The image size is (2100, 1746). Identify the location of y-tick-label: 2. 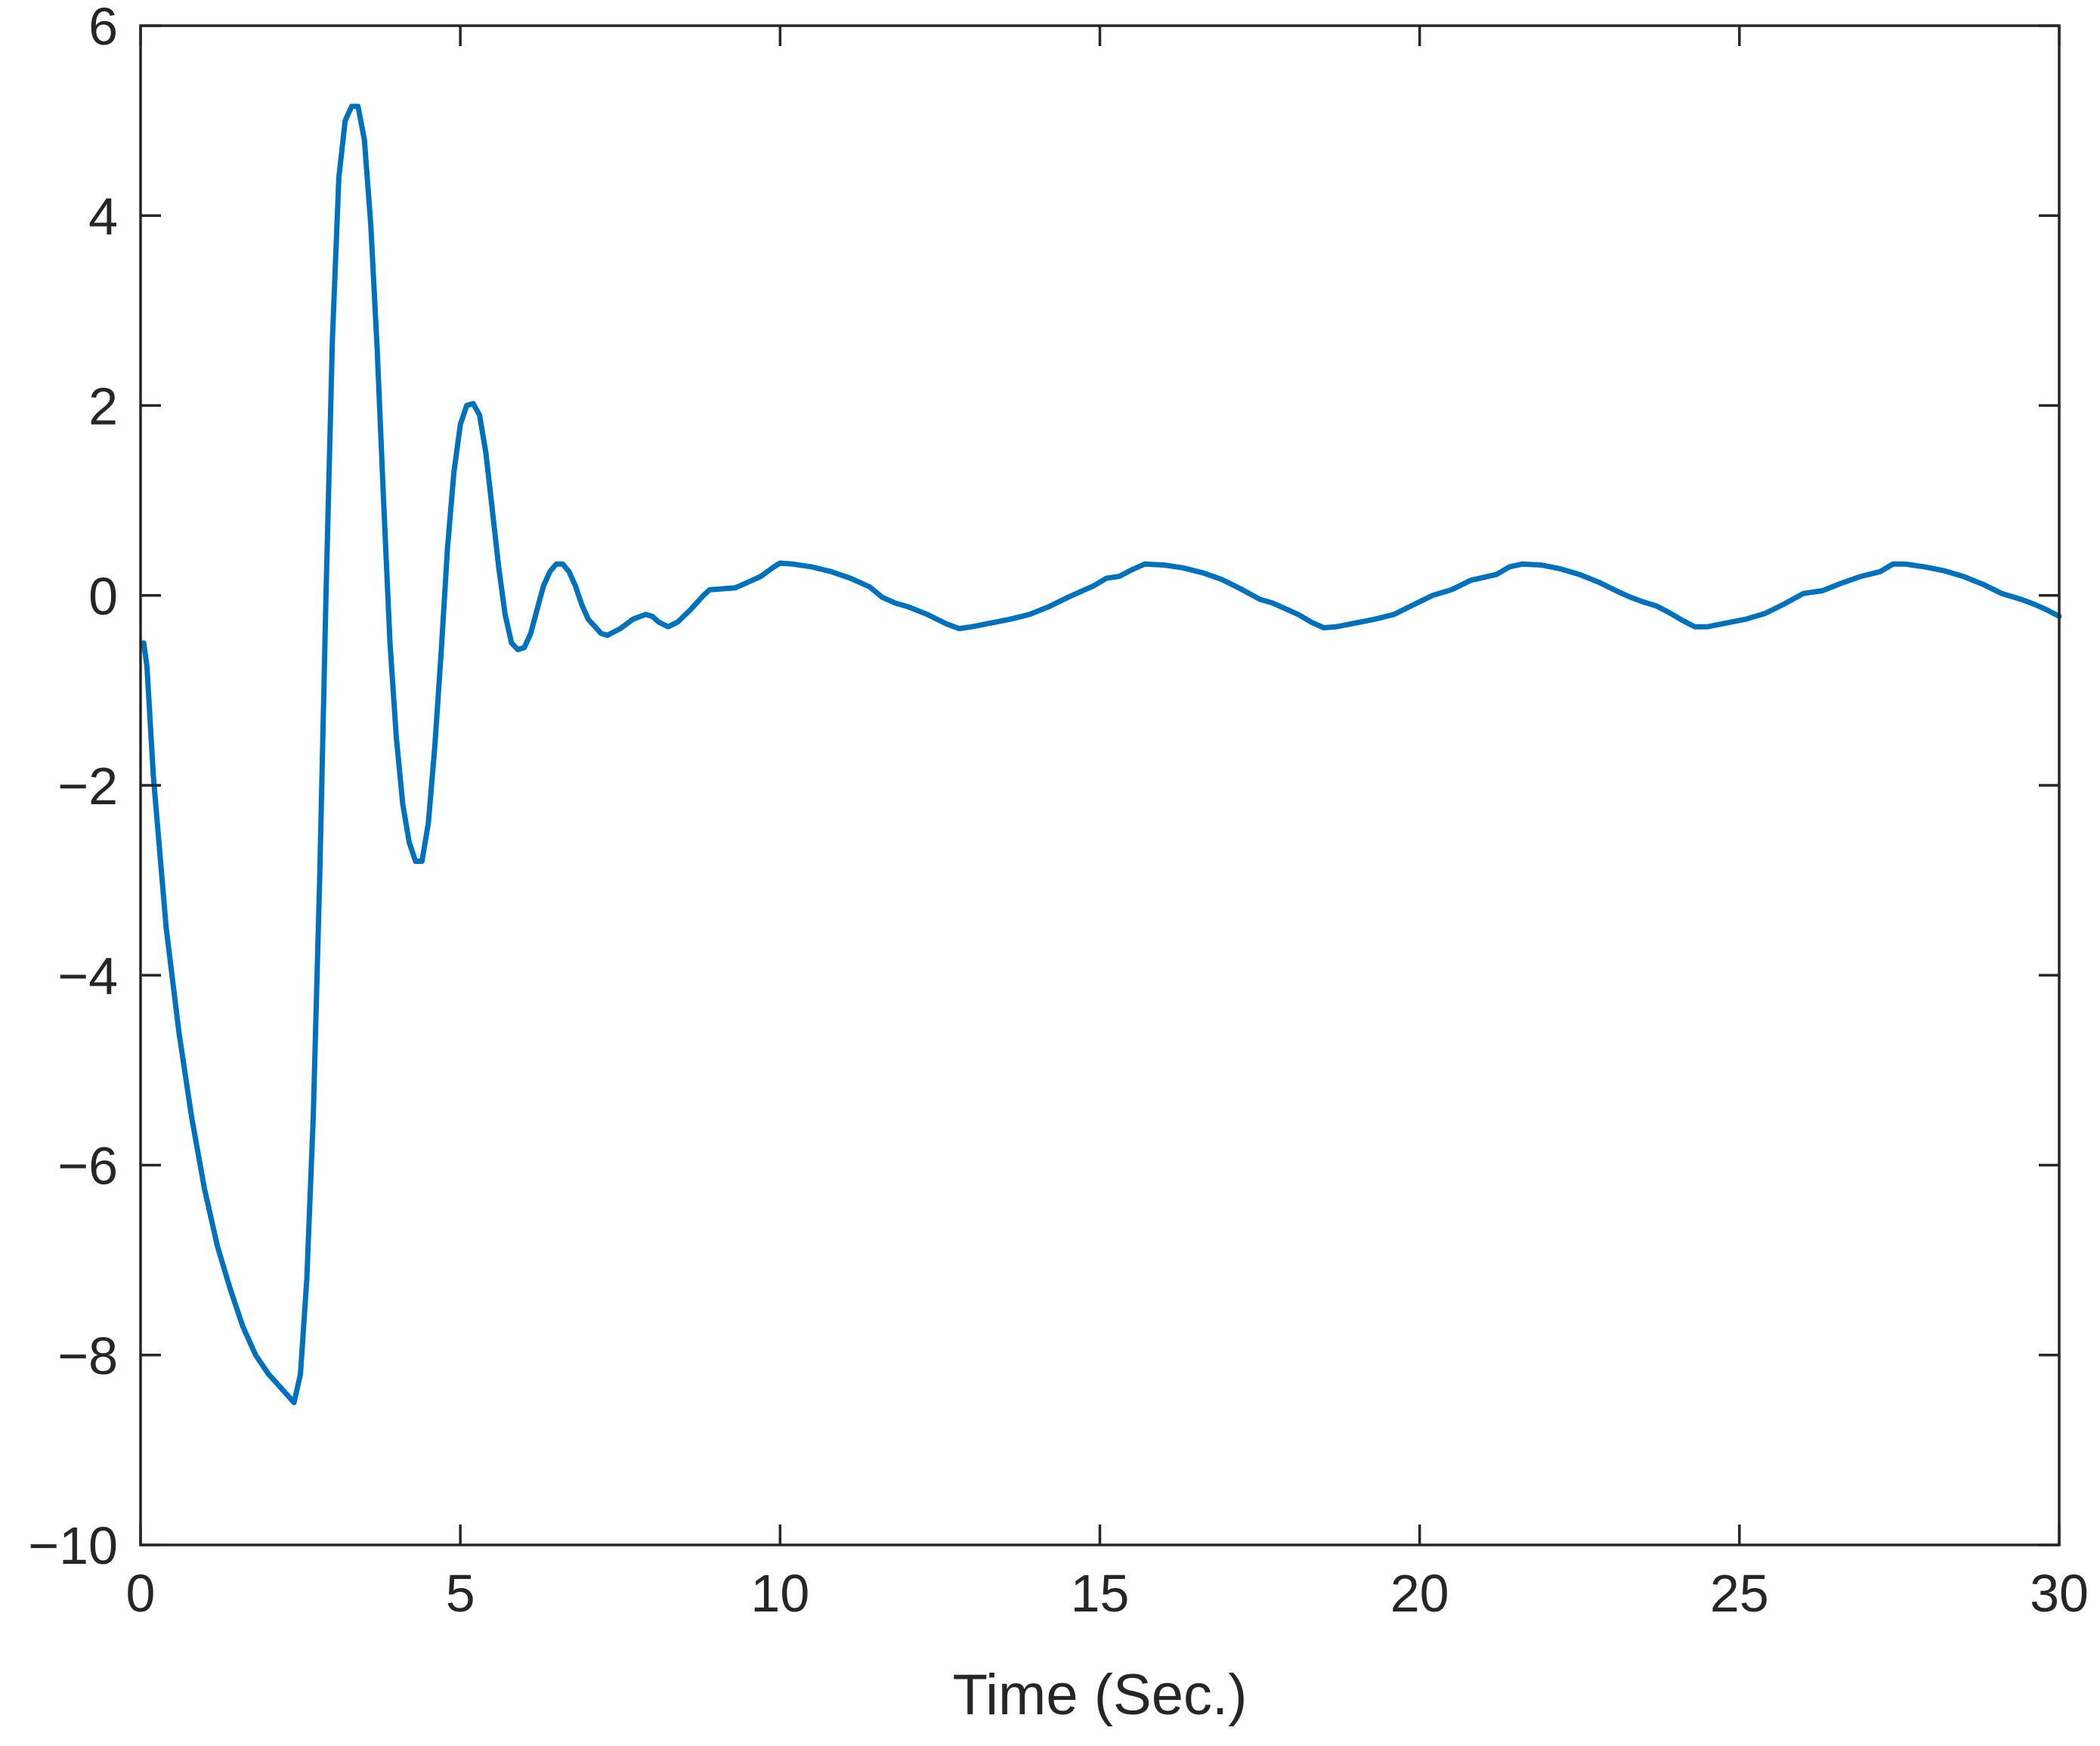
(103, 406).